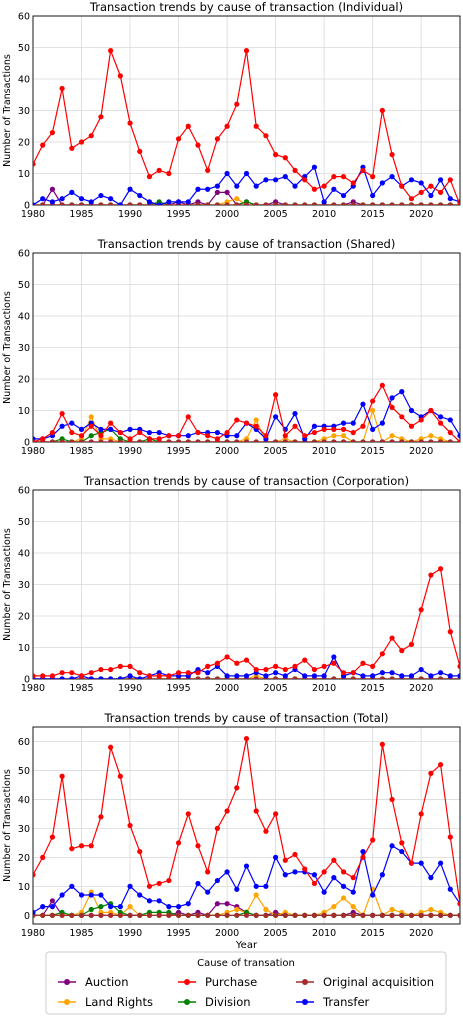 Image resolution: width=463 pixels, height=1016 pixels. Describe the element at coordinates (119, 1002) in the screenshot. I see `legend-label: Land Rights` at that location.